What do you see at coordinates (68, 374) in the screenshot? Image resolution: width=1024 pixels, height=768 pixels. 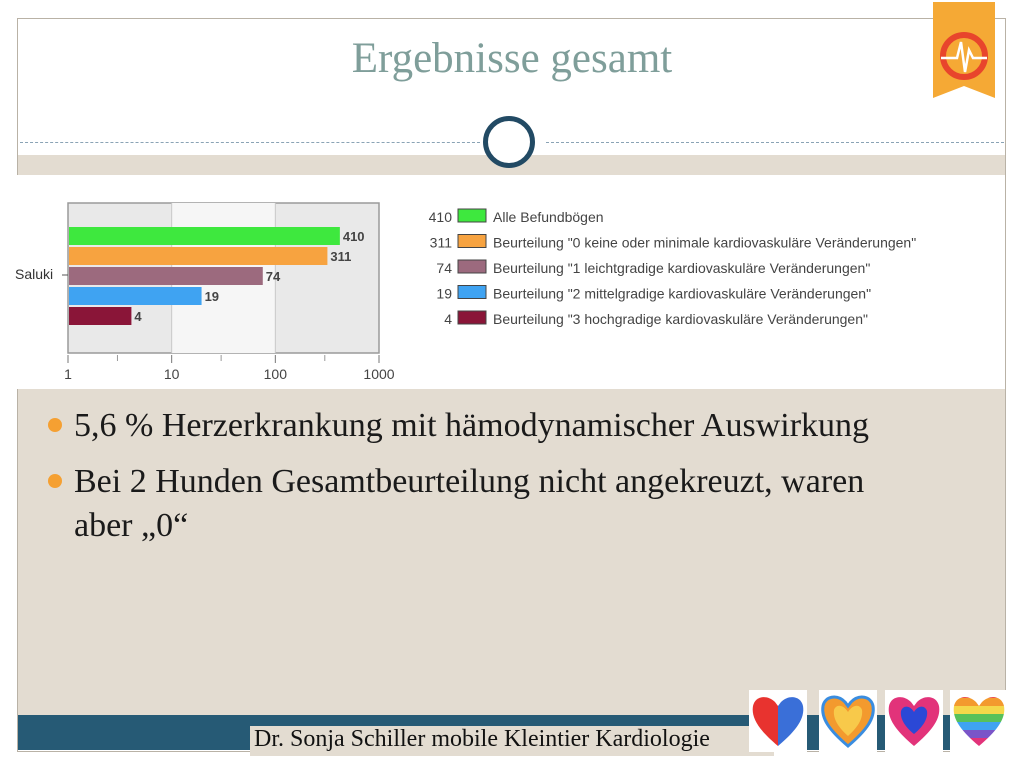 I see `x-tick-label: 1` at bounding box center [68, 374].